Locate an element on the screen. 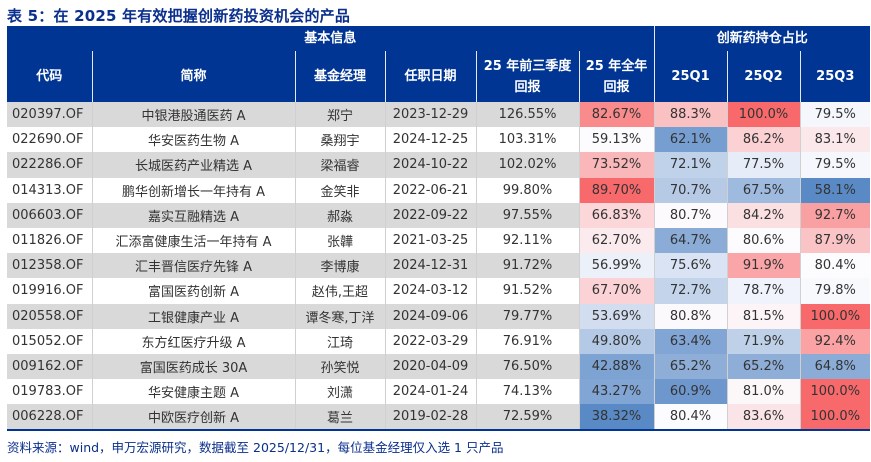 Image resolution: width=871 pixels, height=462 pixels. cell-start-date: 2024-03-12 is located at coordinates (430, 291).